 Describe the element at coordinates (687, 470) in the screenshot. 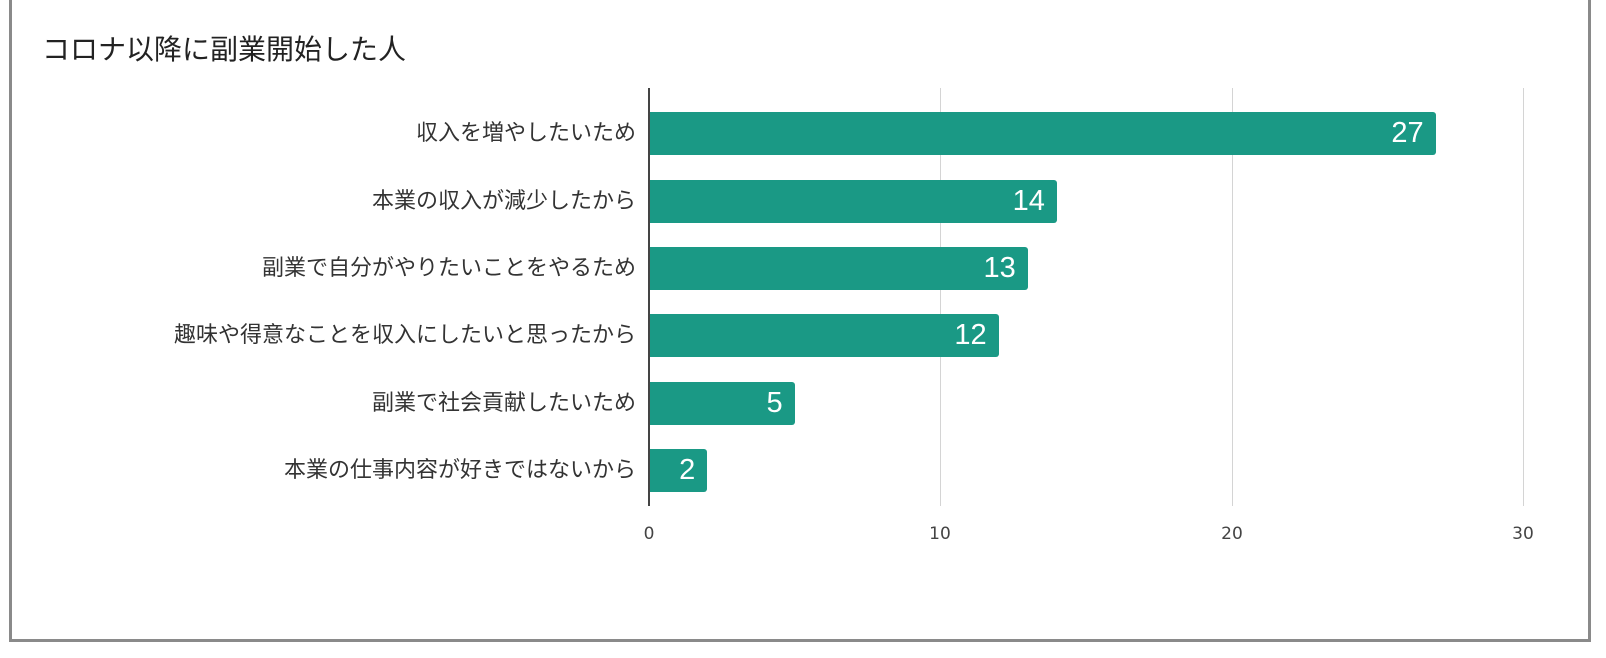

I see `bar-value-label: 2` at that location.